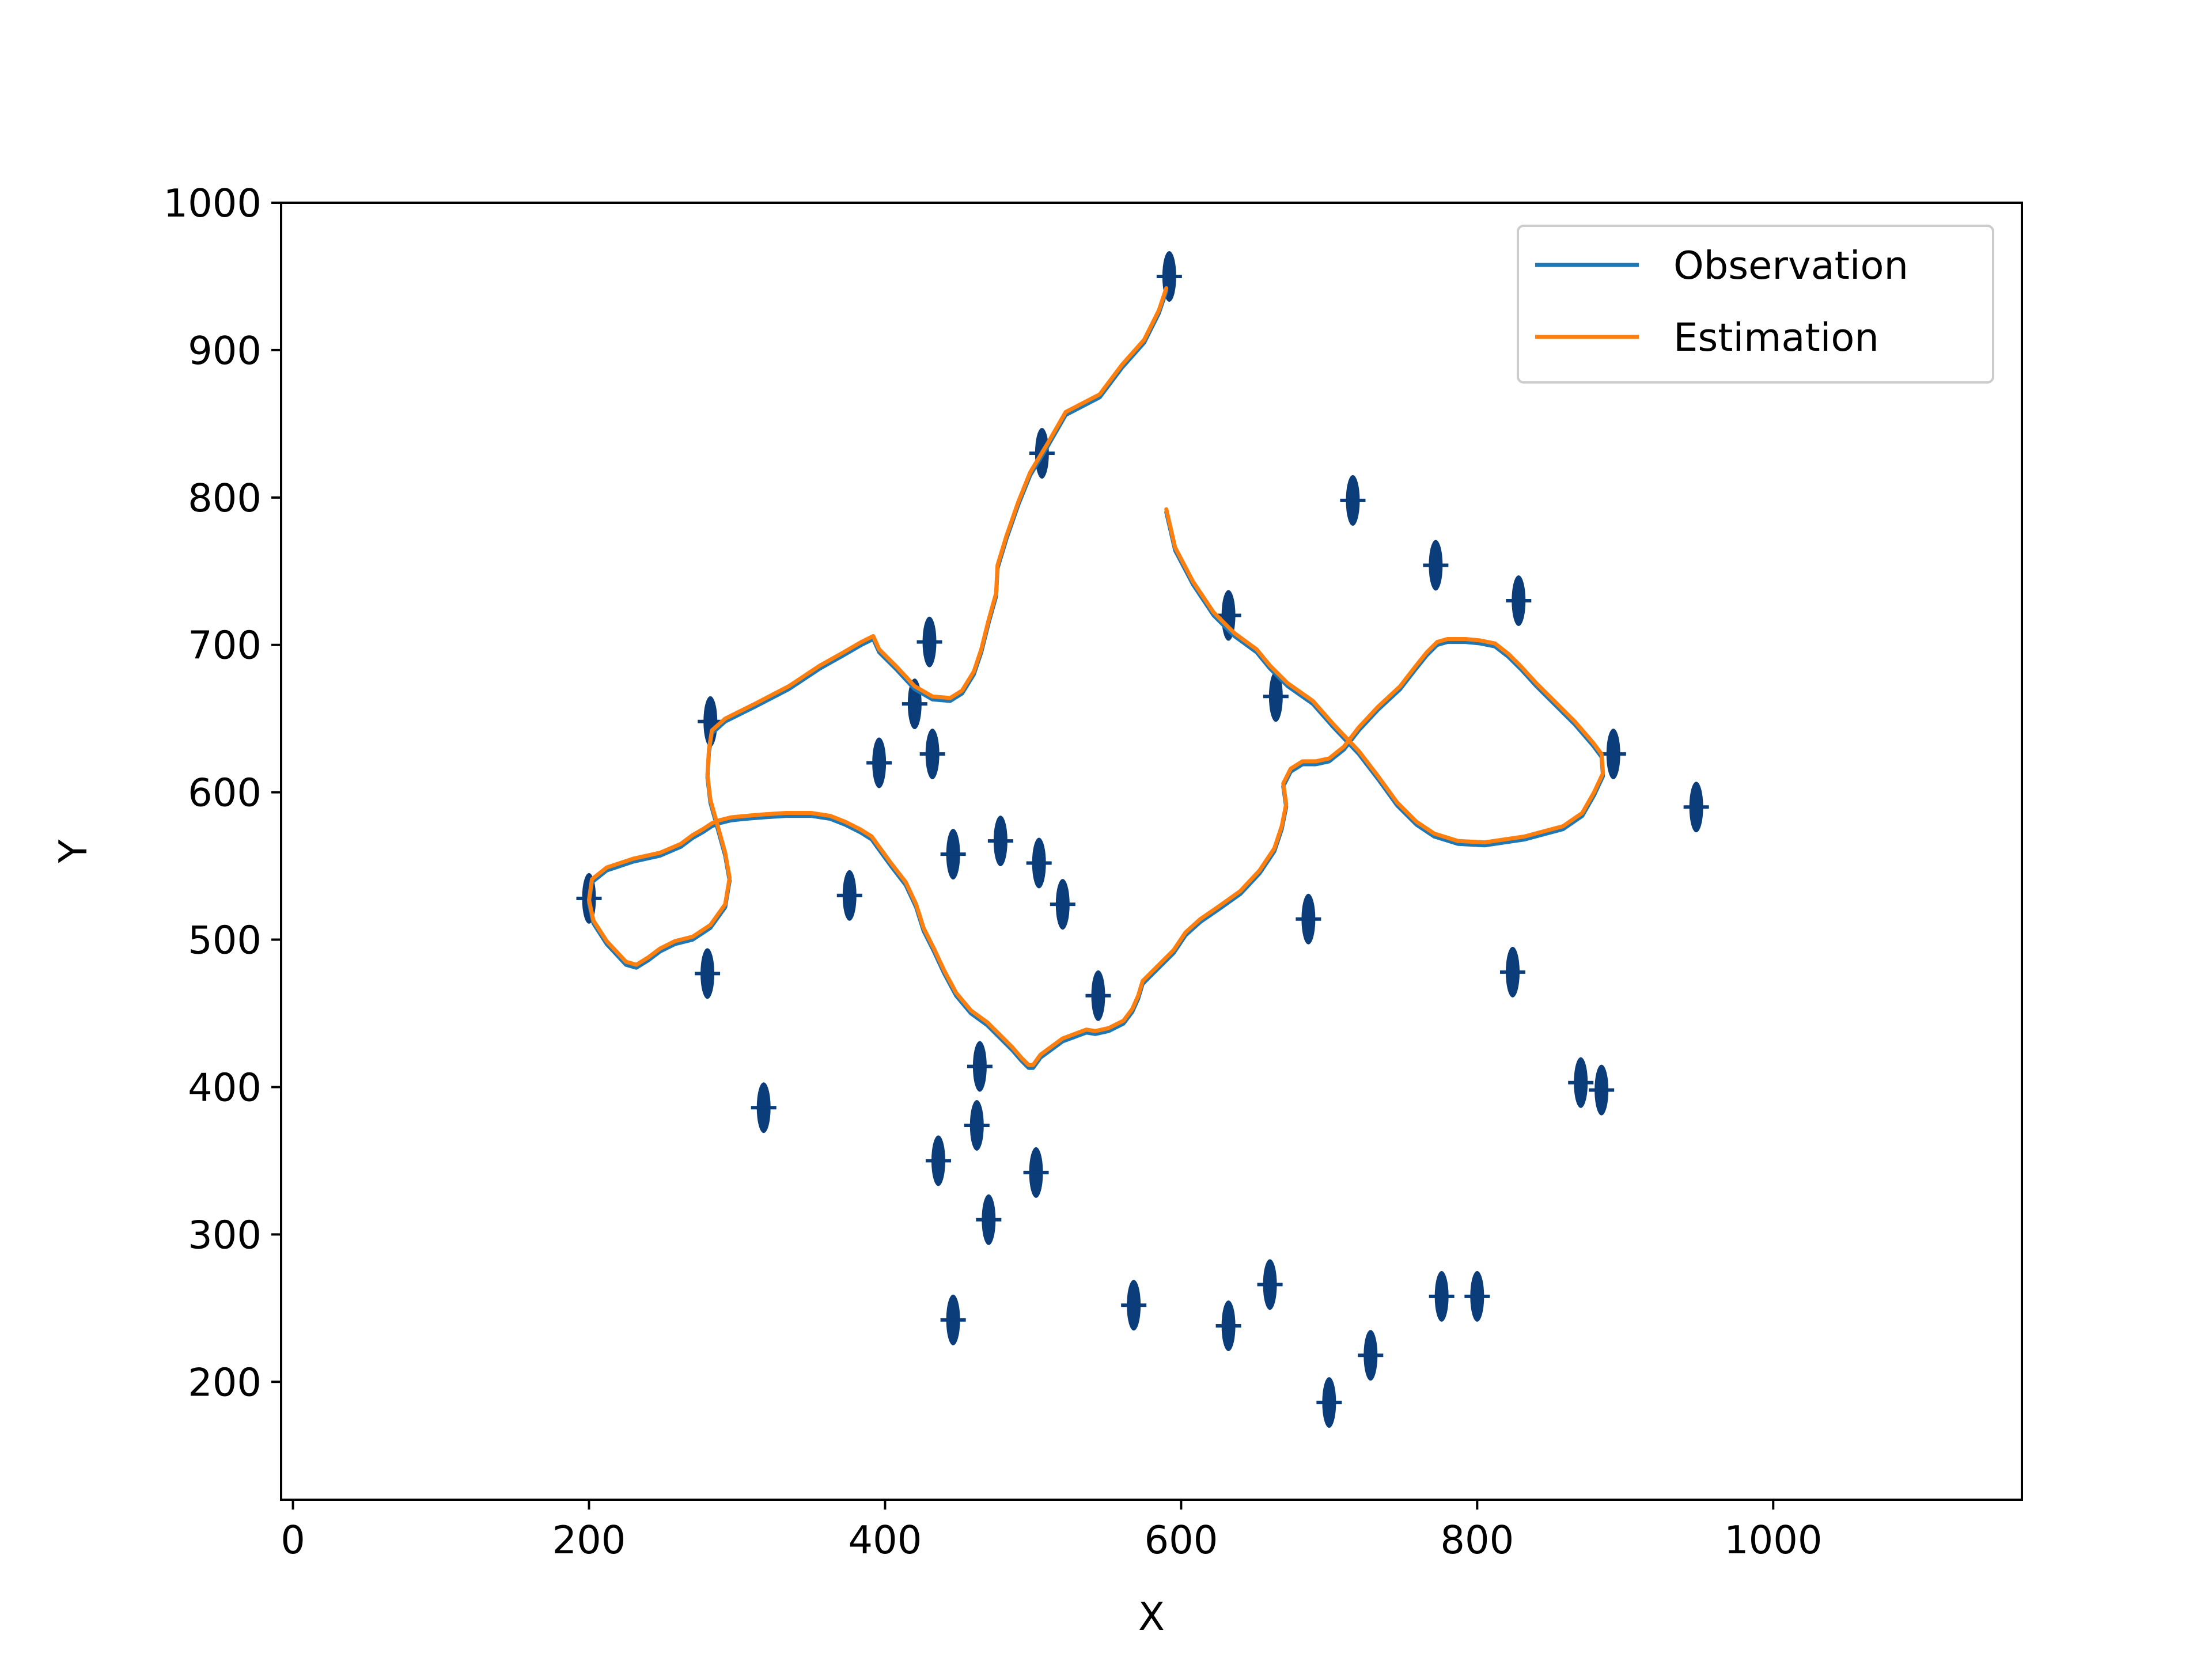 The width and height of the screenshot is (2212, 1661). I want to click on y-tick-label: 700, so click(225, 645).